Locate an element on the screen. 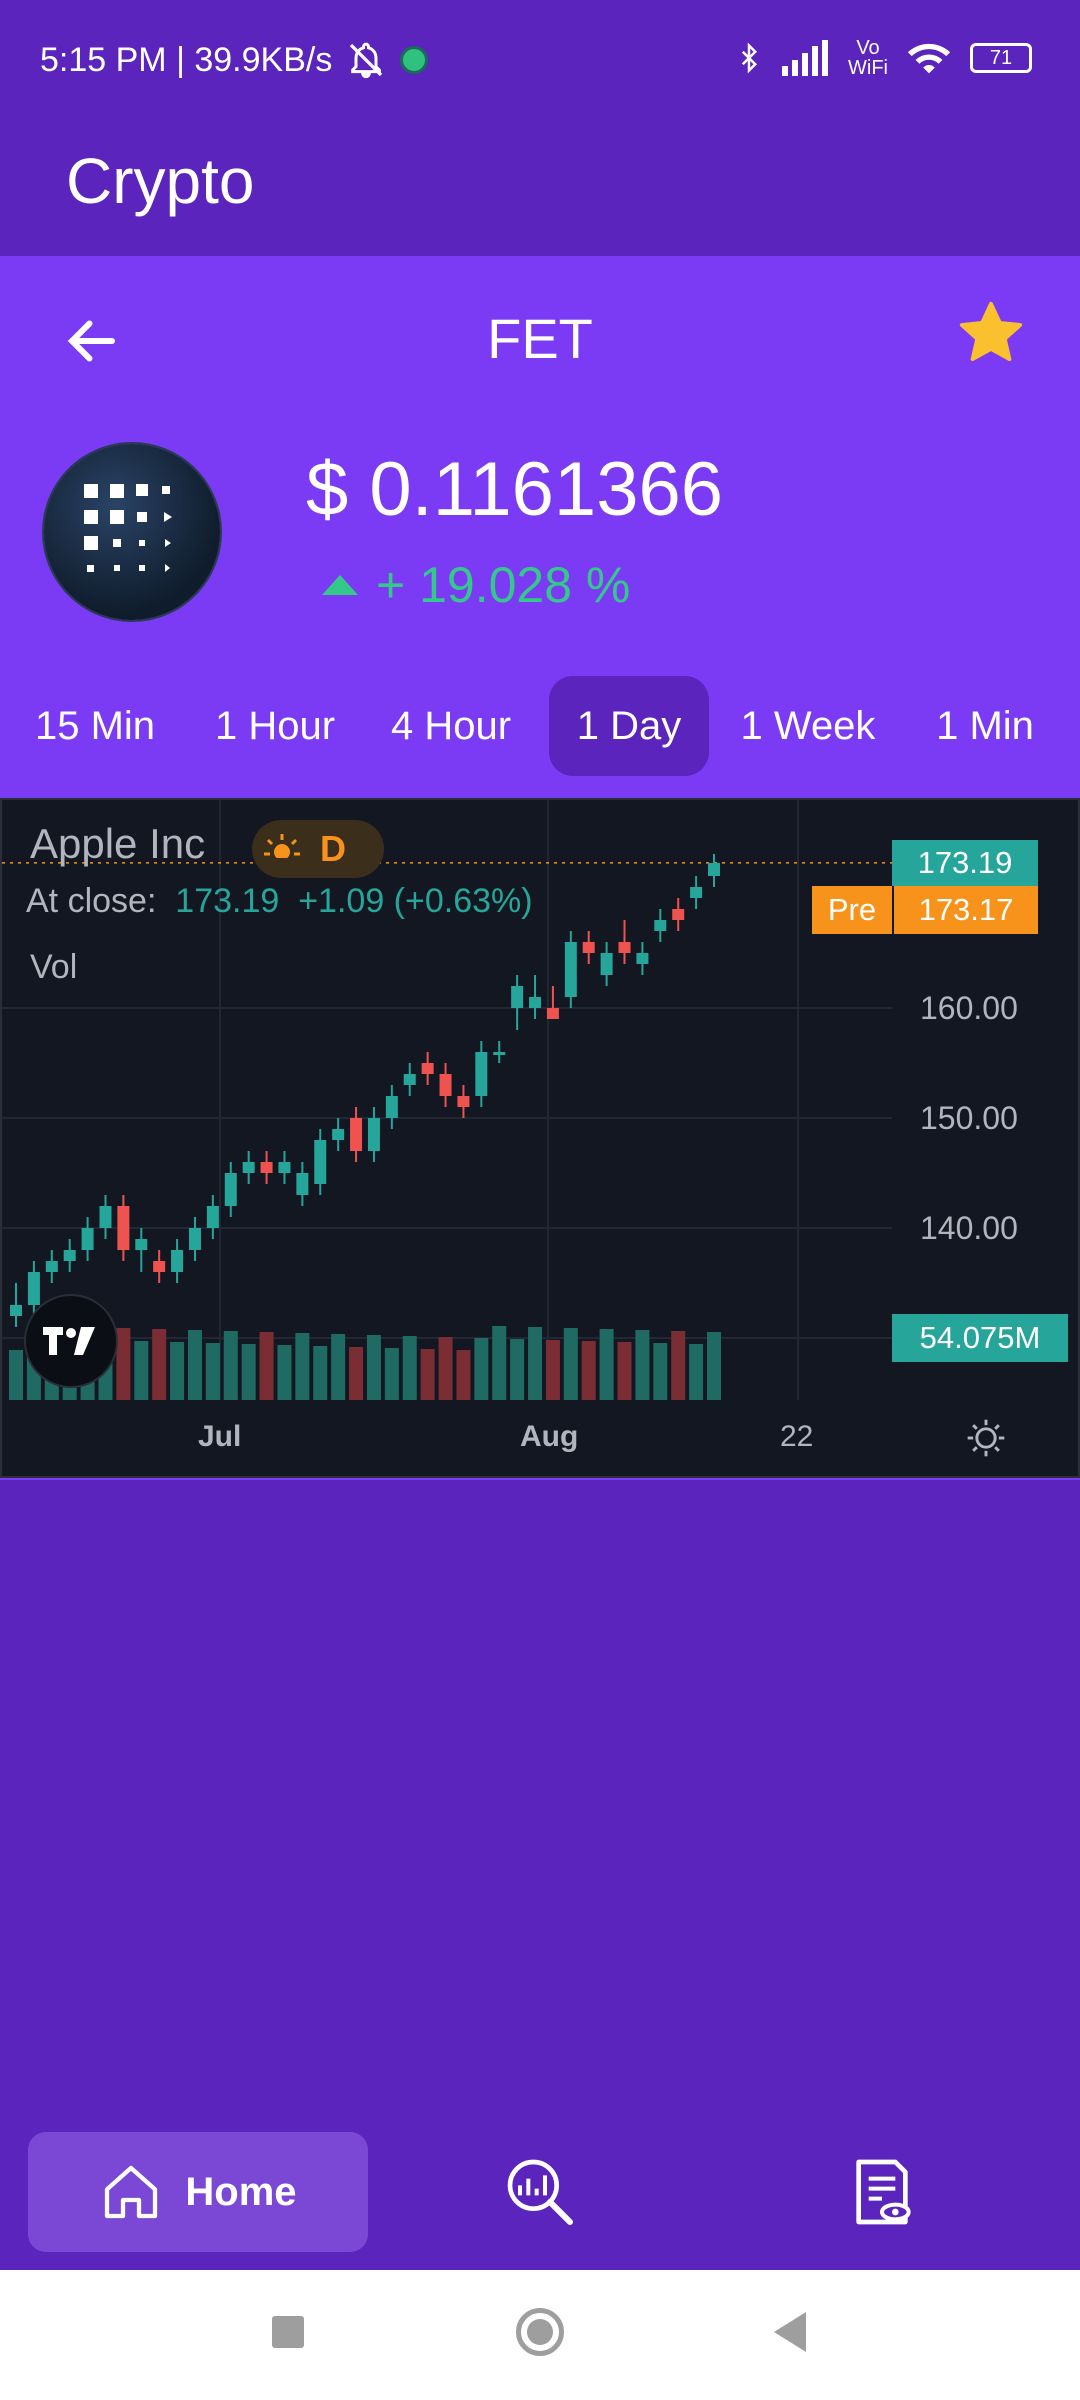  volume-tag: 54.075M is located at coordinates (980, 1338).